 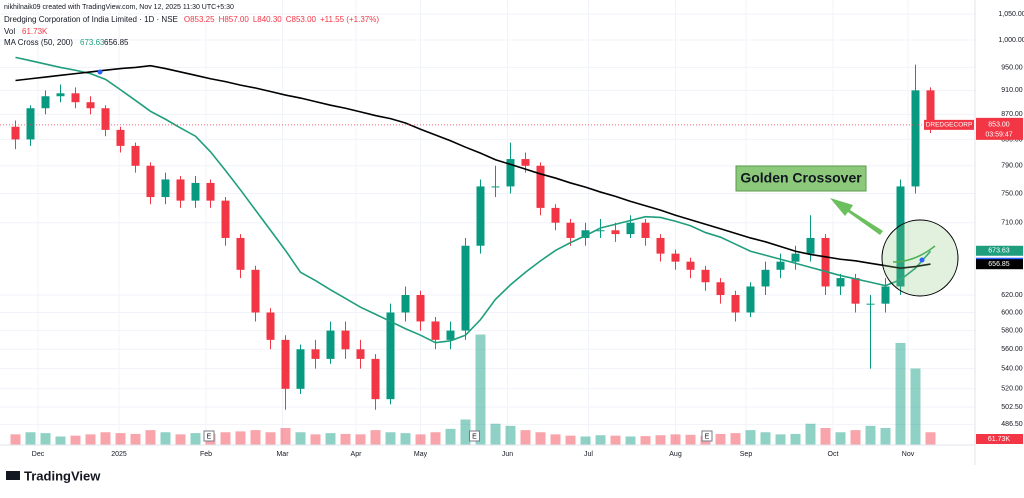 I want to click on arrow, so click(x=856, y=216).